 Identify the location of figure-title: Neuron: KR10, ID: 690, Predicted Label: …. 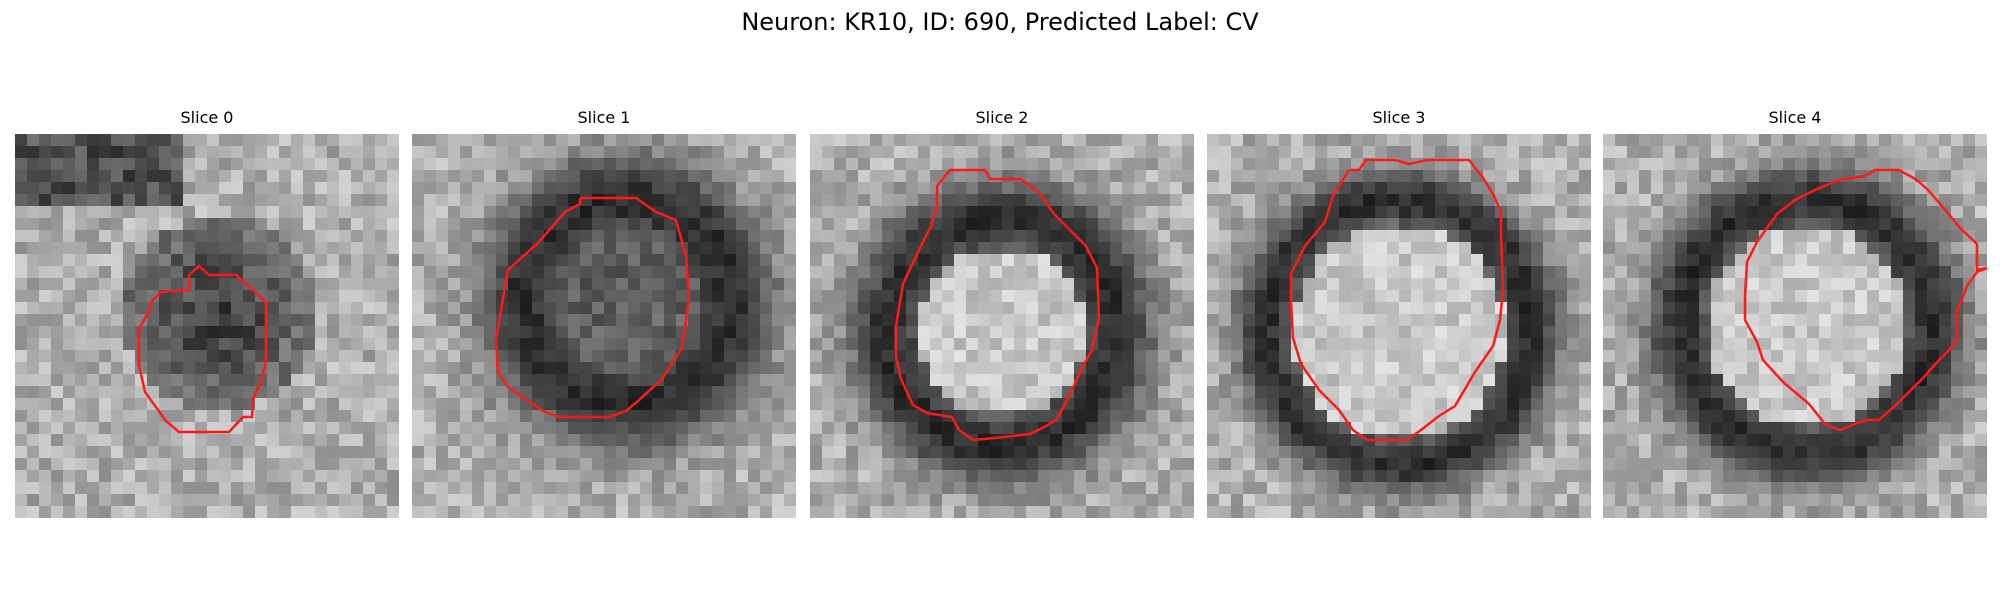
(1000, 22).